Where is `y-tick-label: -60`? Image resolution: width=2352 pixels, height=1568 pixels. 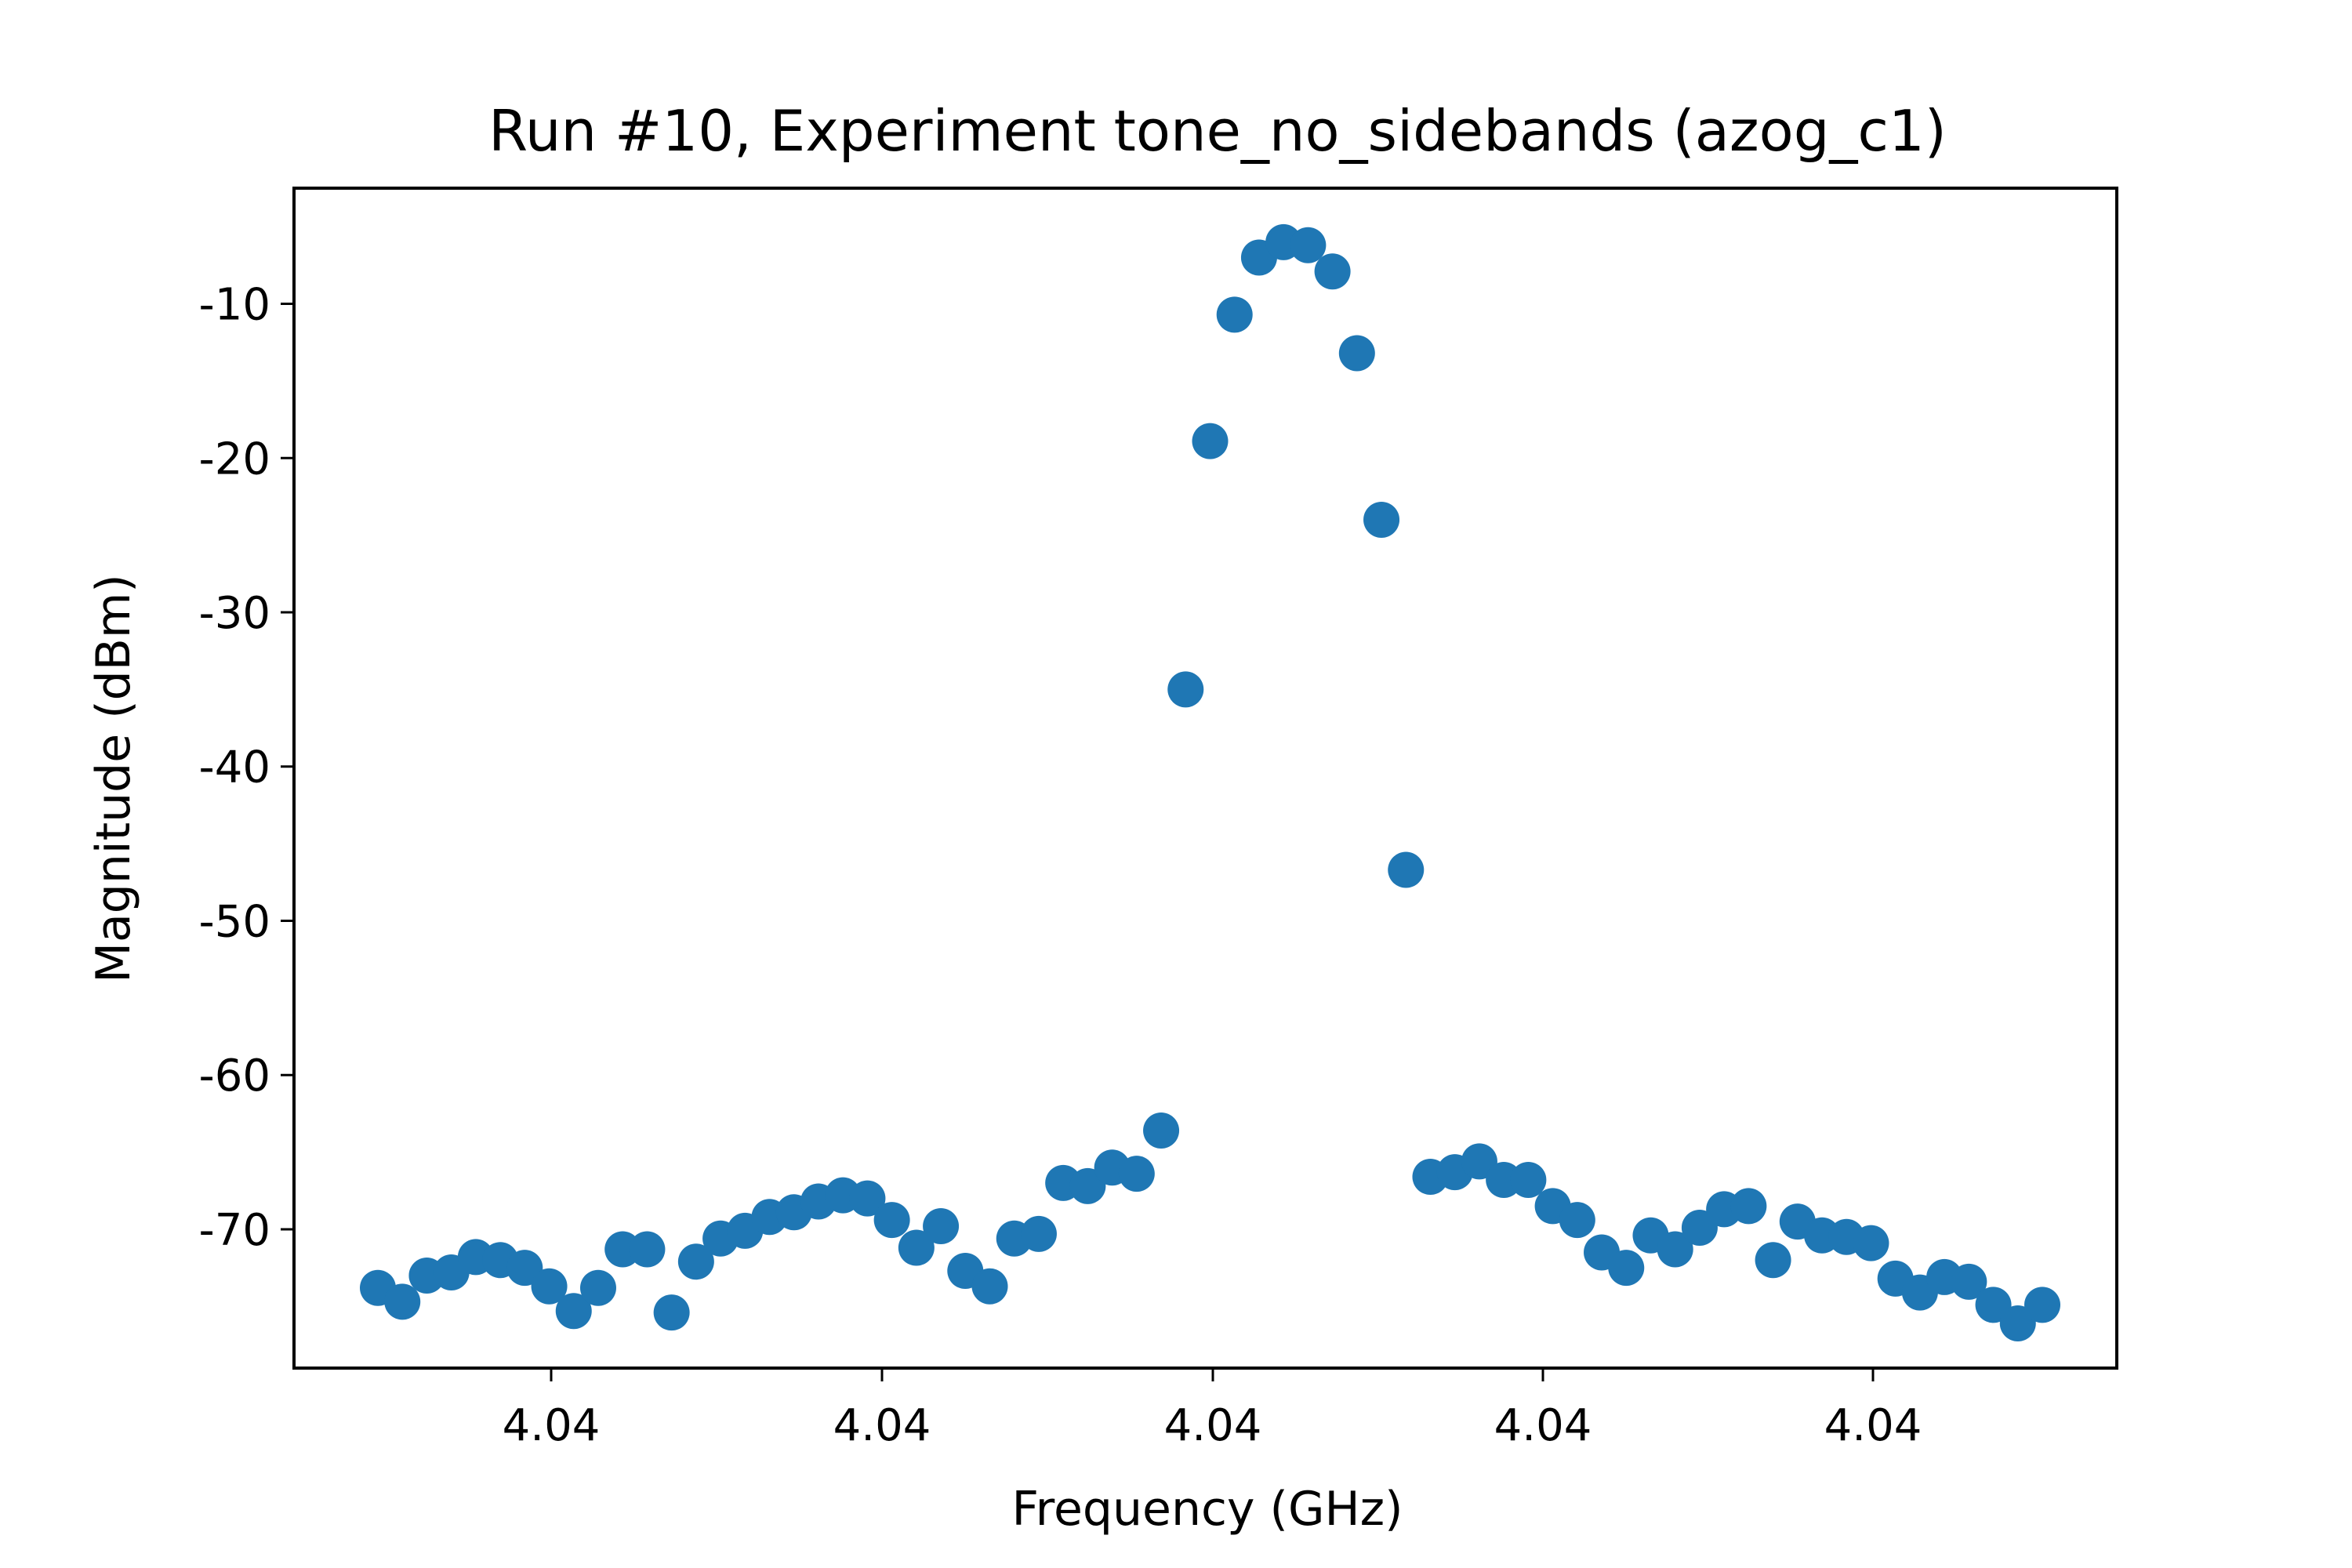
y-tick-label: -60 is located at coordinates (234, 1076).